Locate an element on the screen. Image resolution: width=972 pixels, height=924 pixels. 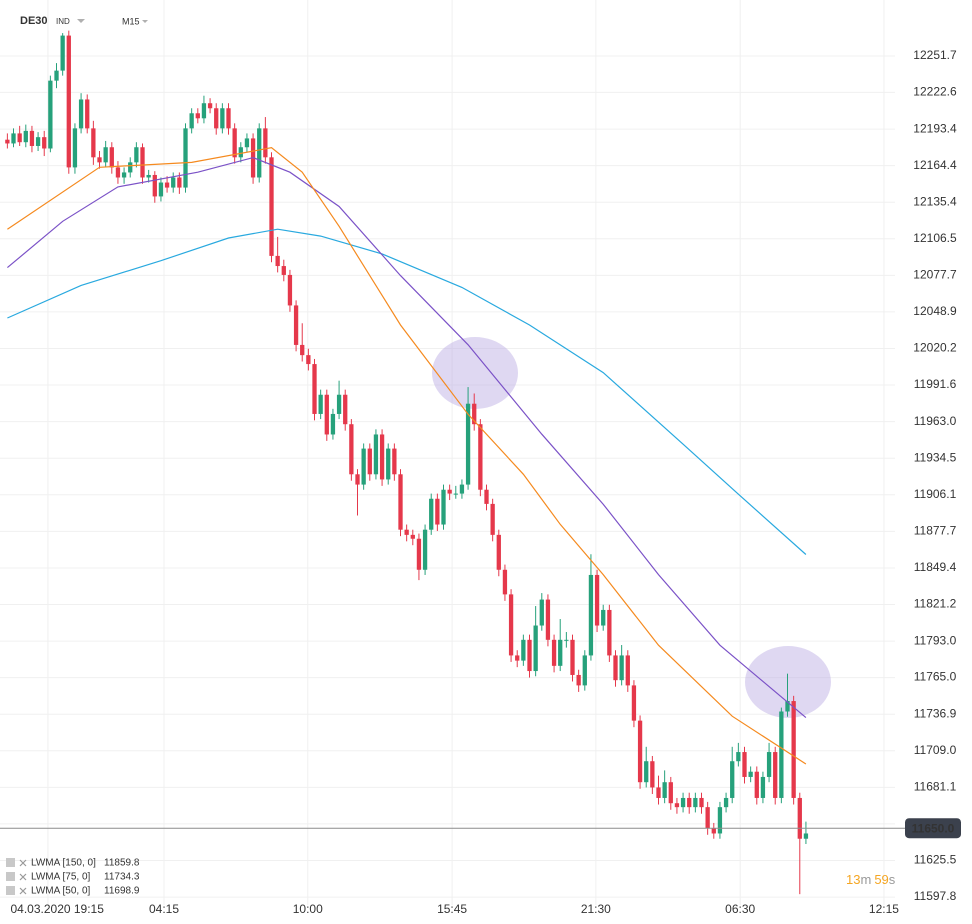
legend-value: 11698.9 is located at coordinates (122, 891).